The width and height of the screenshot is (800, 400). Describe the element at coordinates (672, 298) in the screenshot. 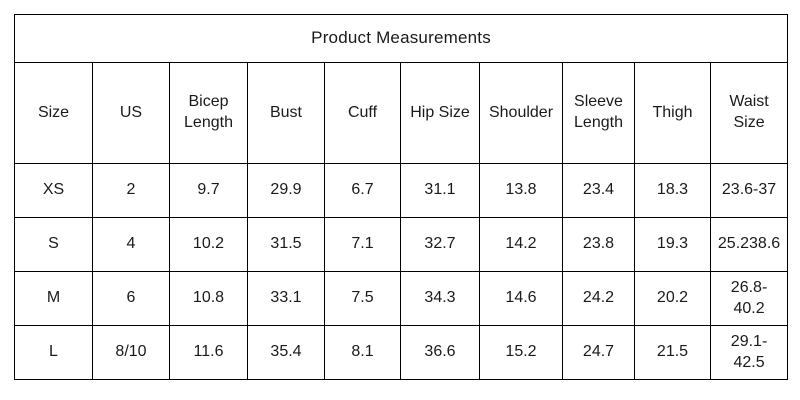

I see `measurement-cell: 20.2` at that location.